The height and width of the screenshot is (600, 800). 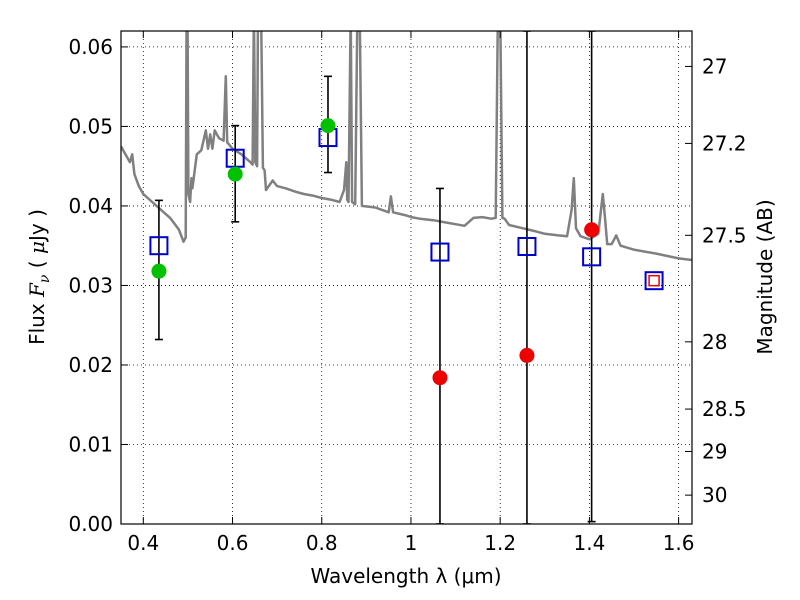 What do you see at coordinates (500, 543) in the screenshot?
I see `x-tick-label: 1.2` at bounding box center [500, 543].